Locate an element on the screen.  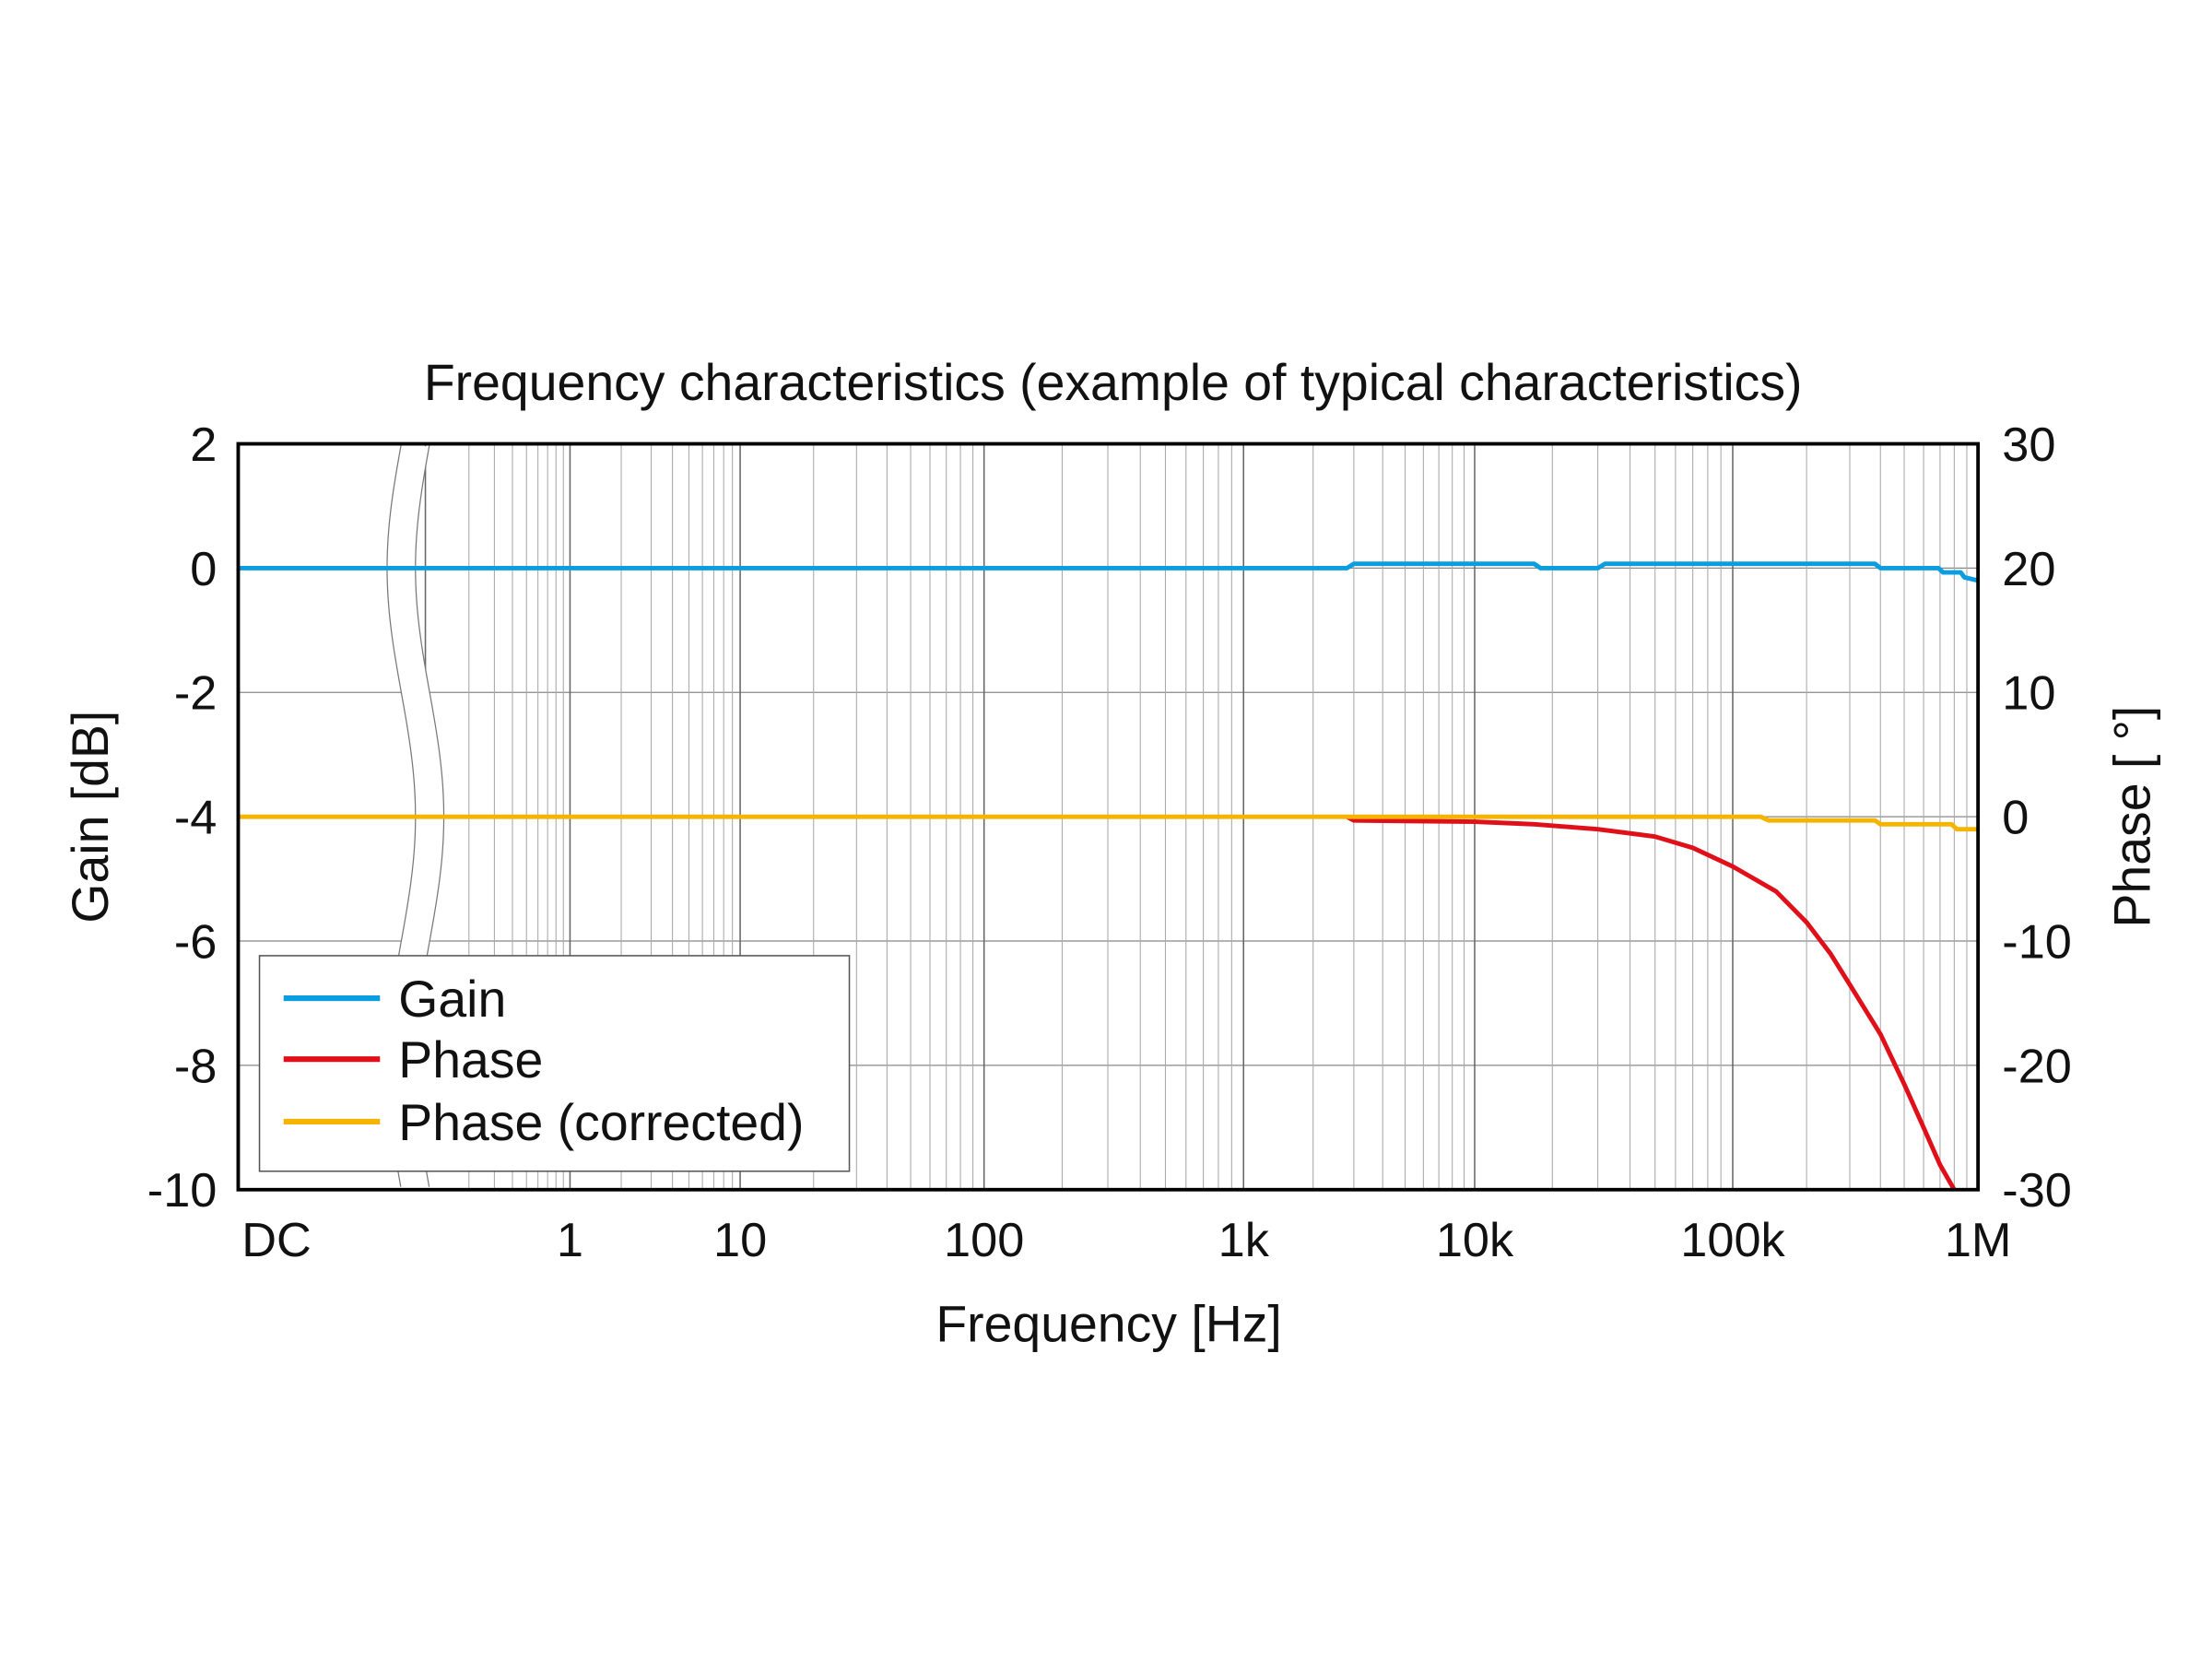
series-line-phase-corrected is located at coordinates (1108, 823).